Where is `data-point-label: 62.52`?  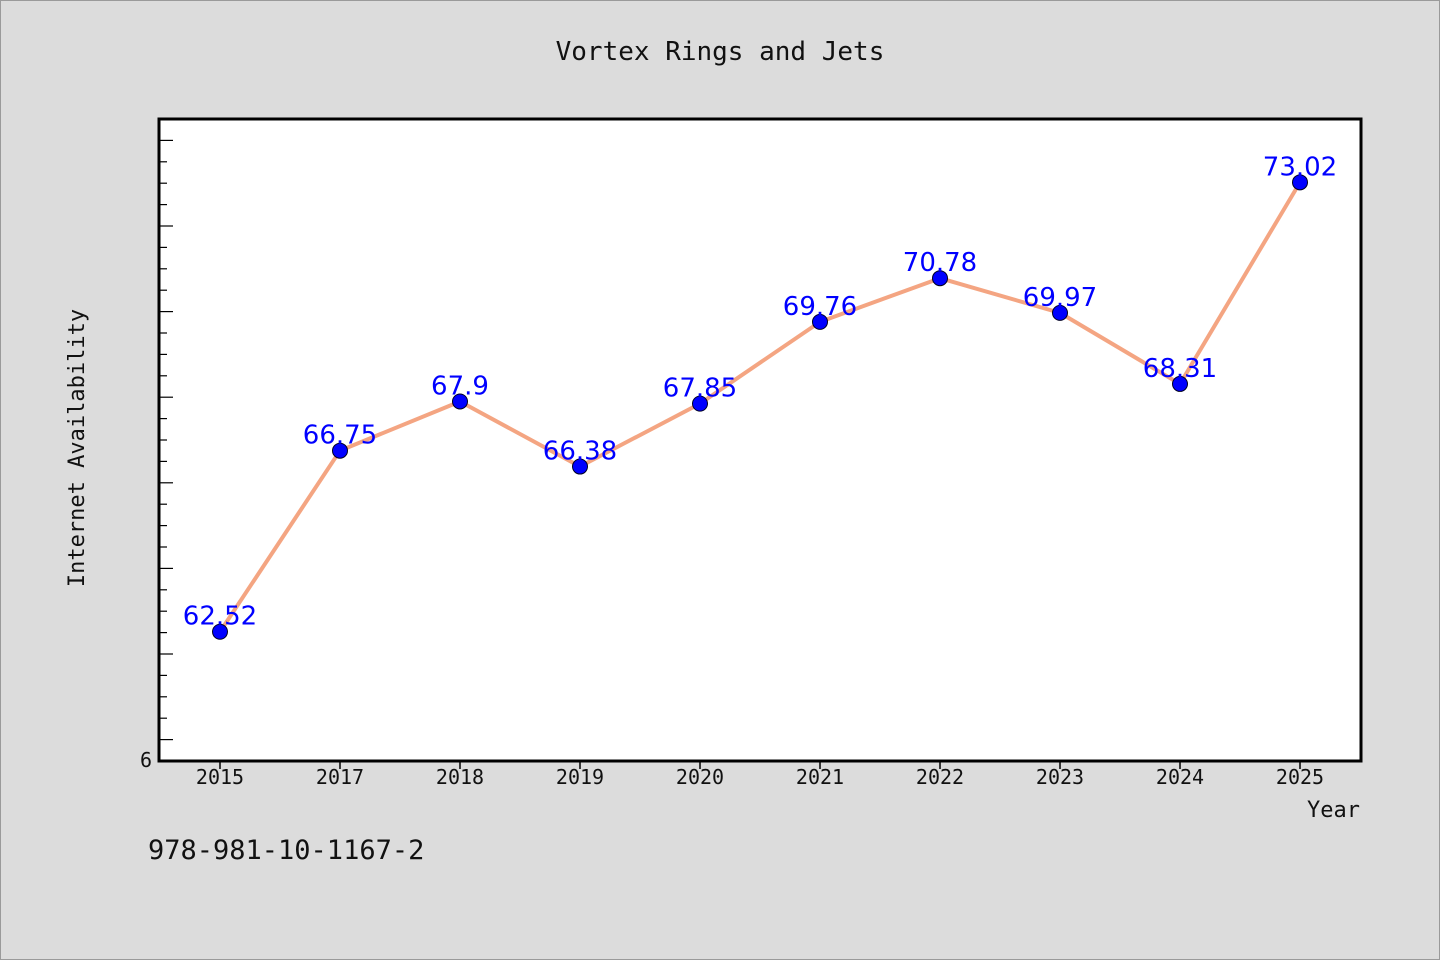 data-point-label: 62.52 is located at coordinates (220, 617).